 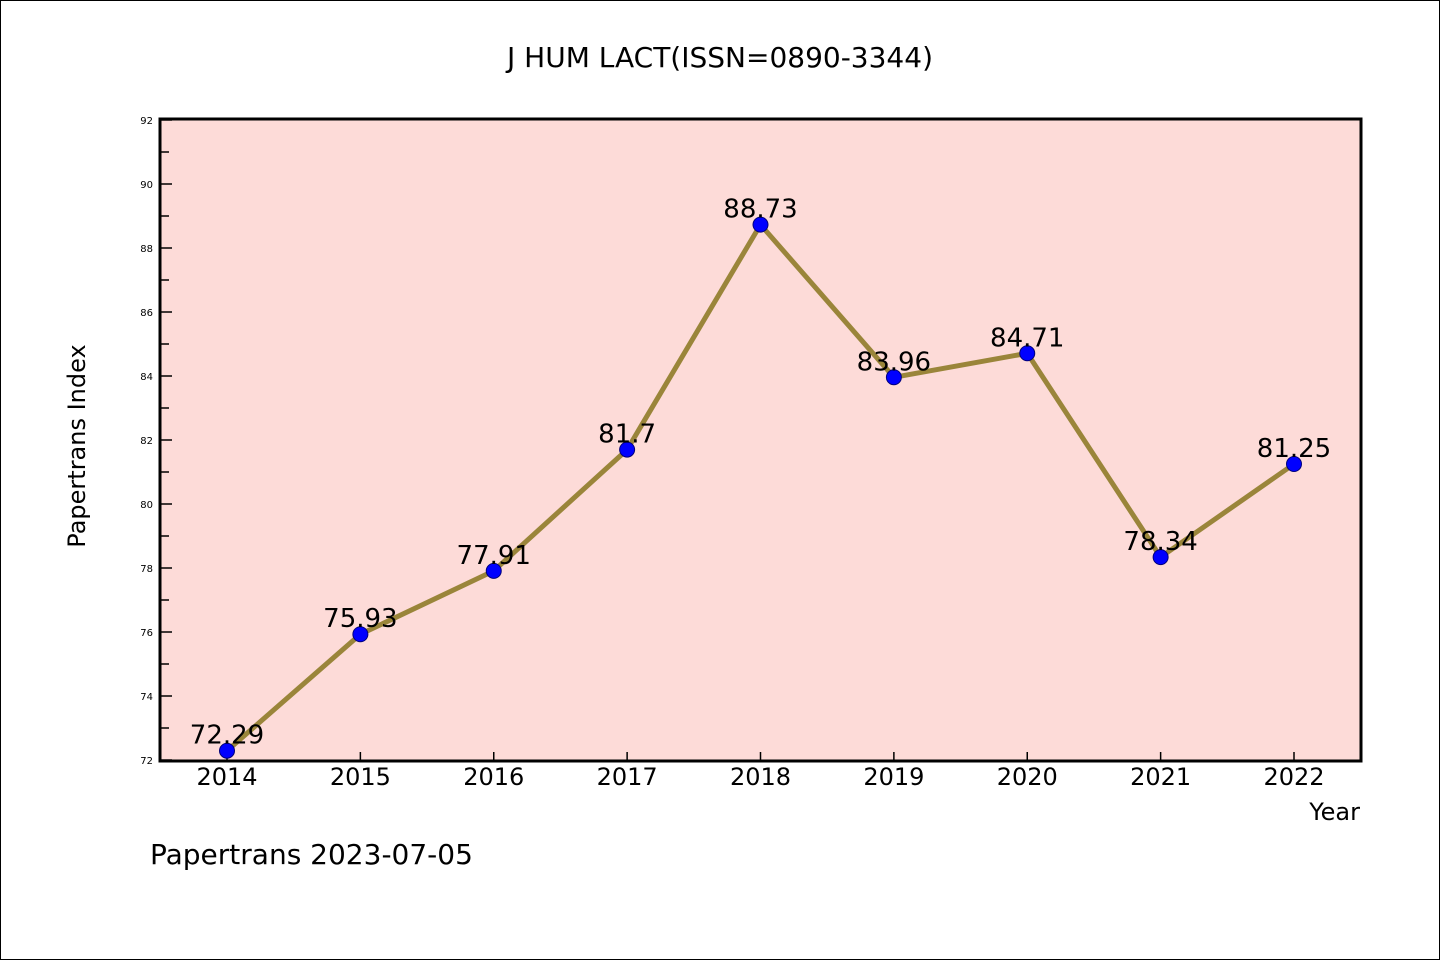 I want to click on y-tick-label: 86, so click(x=146, y=313).